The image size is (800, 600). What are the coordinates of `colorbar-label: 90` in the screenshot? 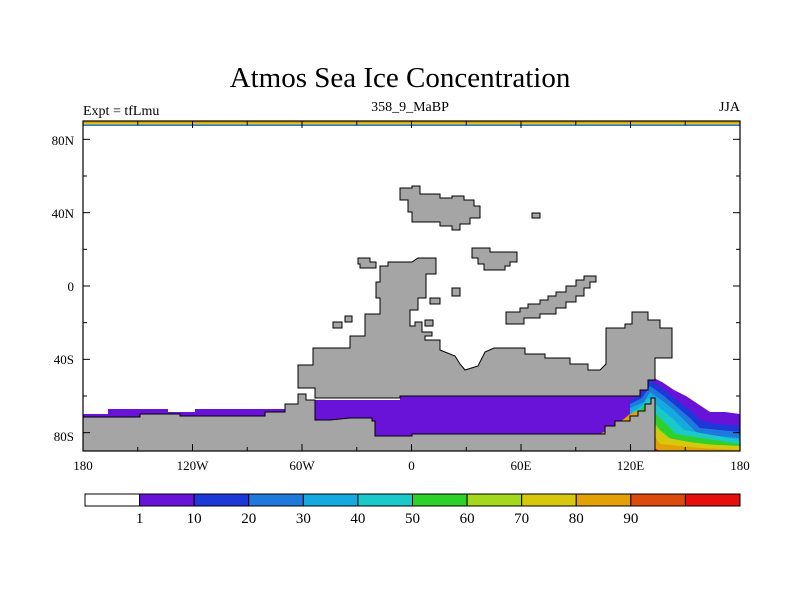 It's located at (630, 519).